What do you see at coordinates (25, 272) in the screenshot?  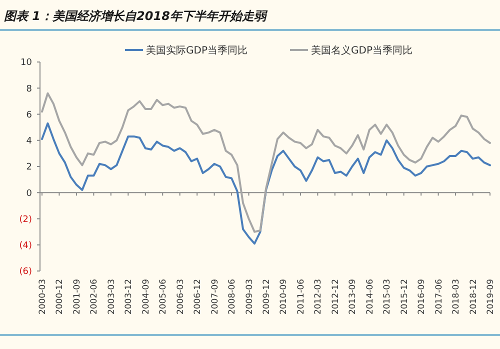 I see `y-tick-label: (6)` at bounding box center [25, 272].